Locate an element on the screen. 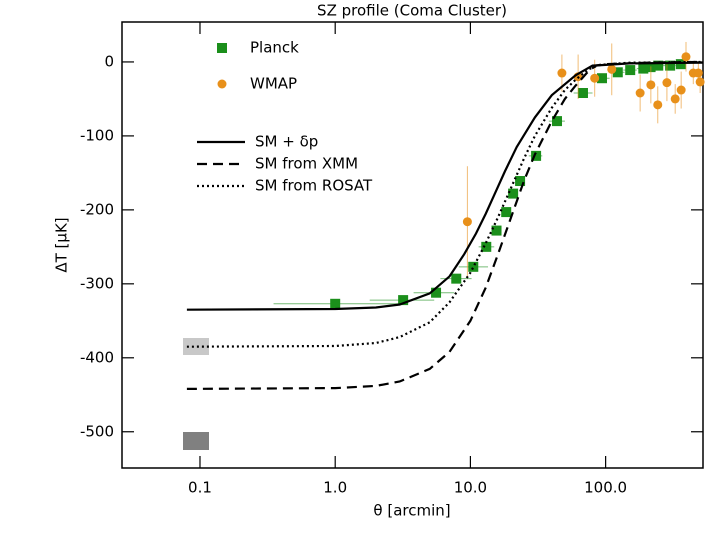 The image size is (726, 545). x-tick-label: 10.0 is located at coordinates (470, 488).